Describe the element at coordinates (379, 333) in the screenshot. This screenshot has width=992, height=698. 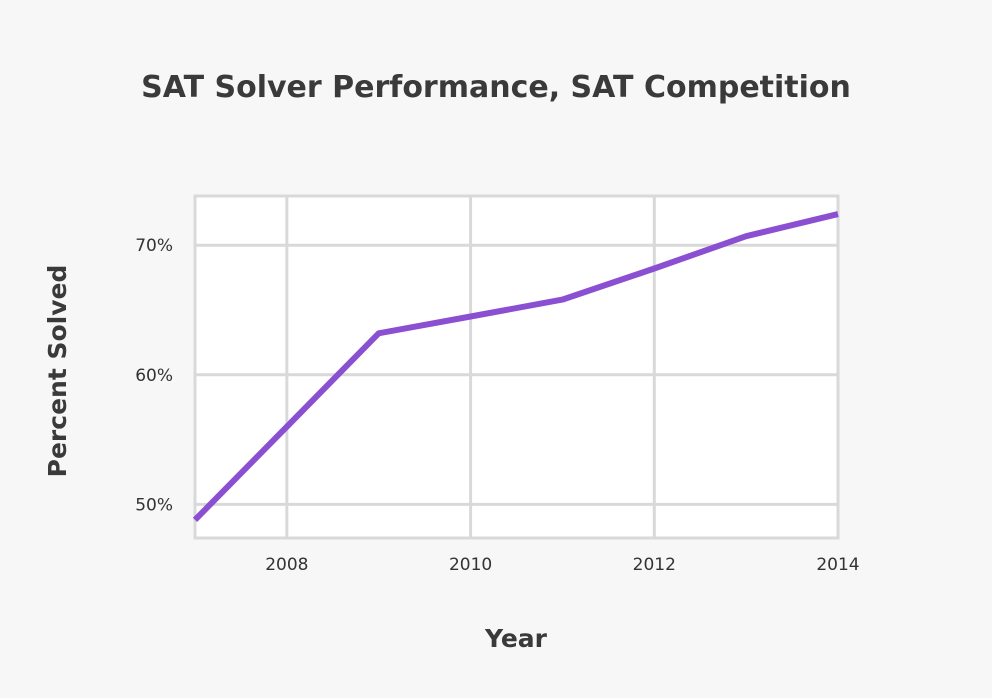
I see `data-point-2009` at that location.